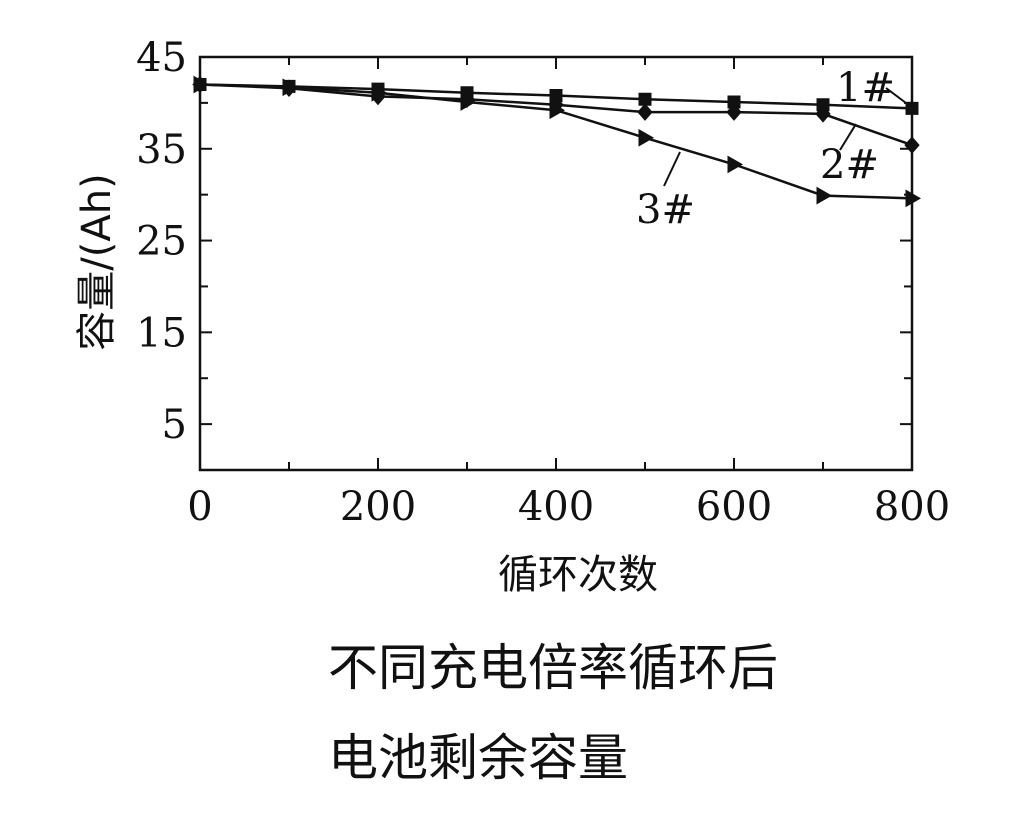  What do you see at coordinates (849, 165) in the screenshot?
I see `series-label-2: 2#` at bounding box center [849, 165].